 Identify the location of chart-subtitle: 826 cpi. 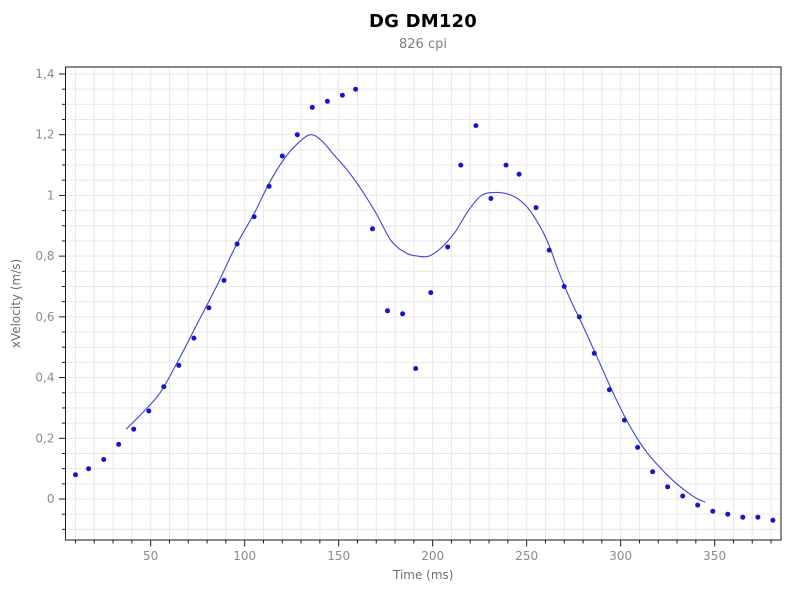
(423, 44).